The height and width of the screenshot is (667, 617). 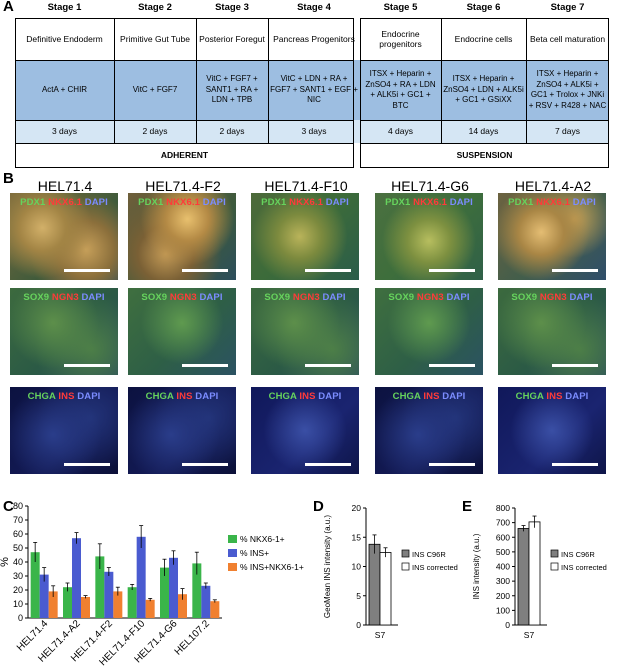 I want to click on micrograph: CHGA INS DAPI, so click(x=552, y=430).